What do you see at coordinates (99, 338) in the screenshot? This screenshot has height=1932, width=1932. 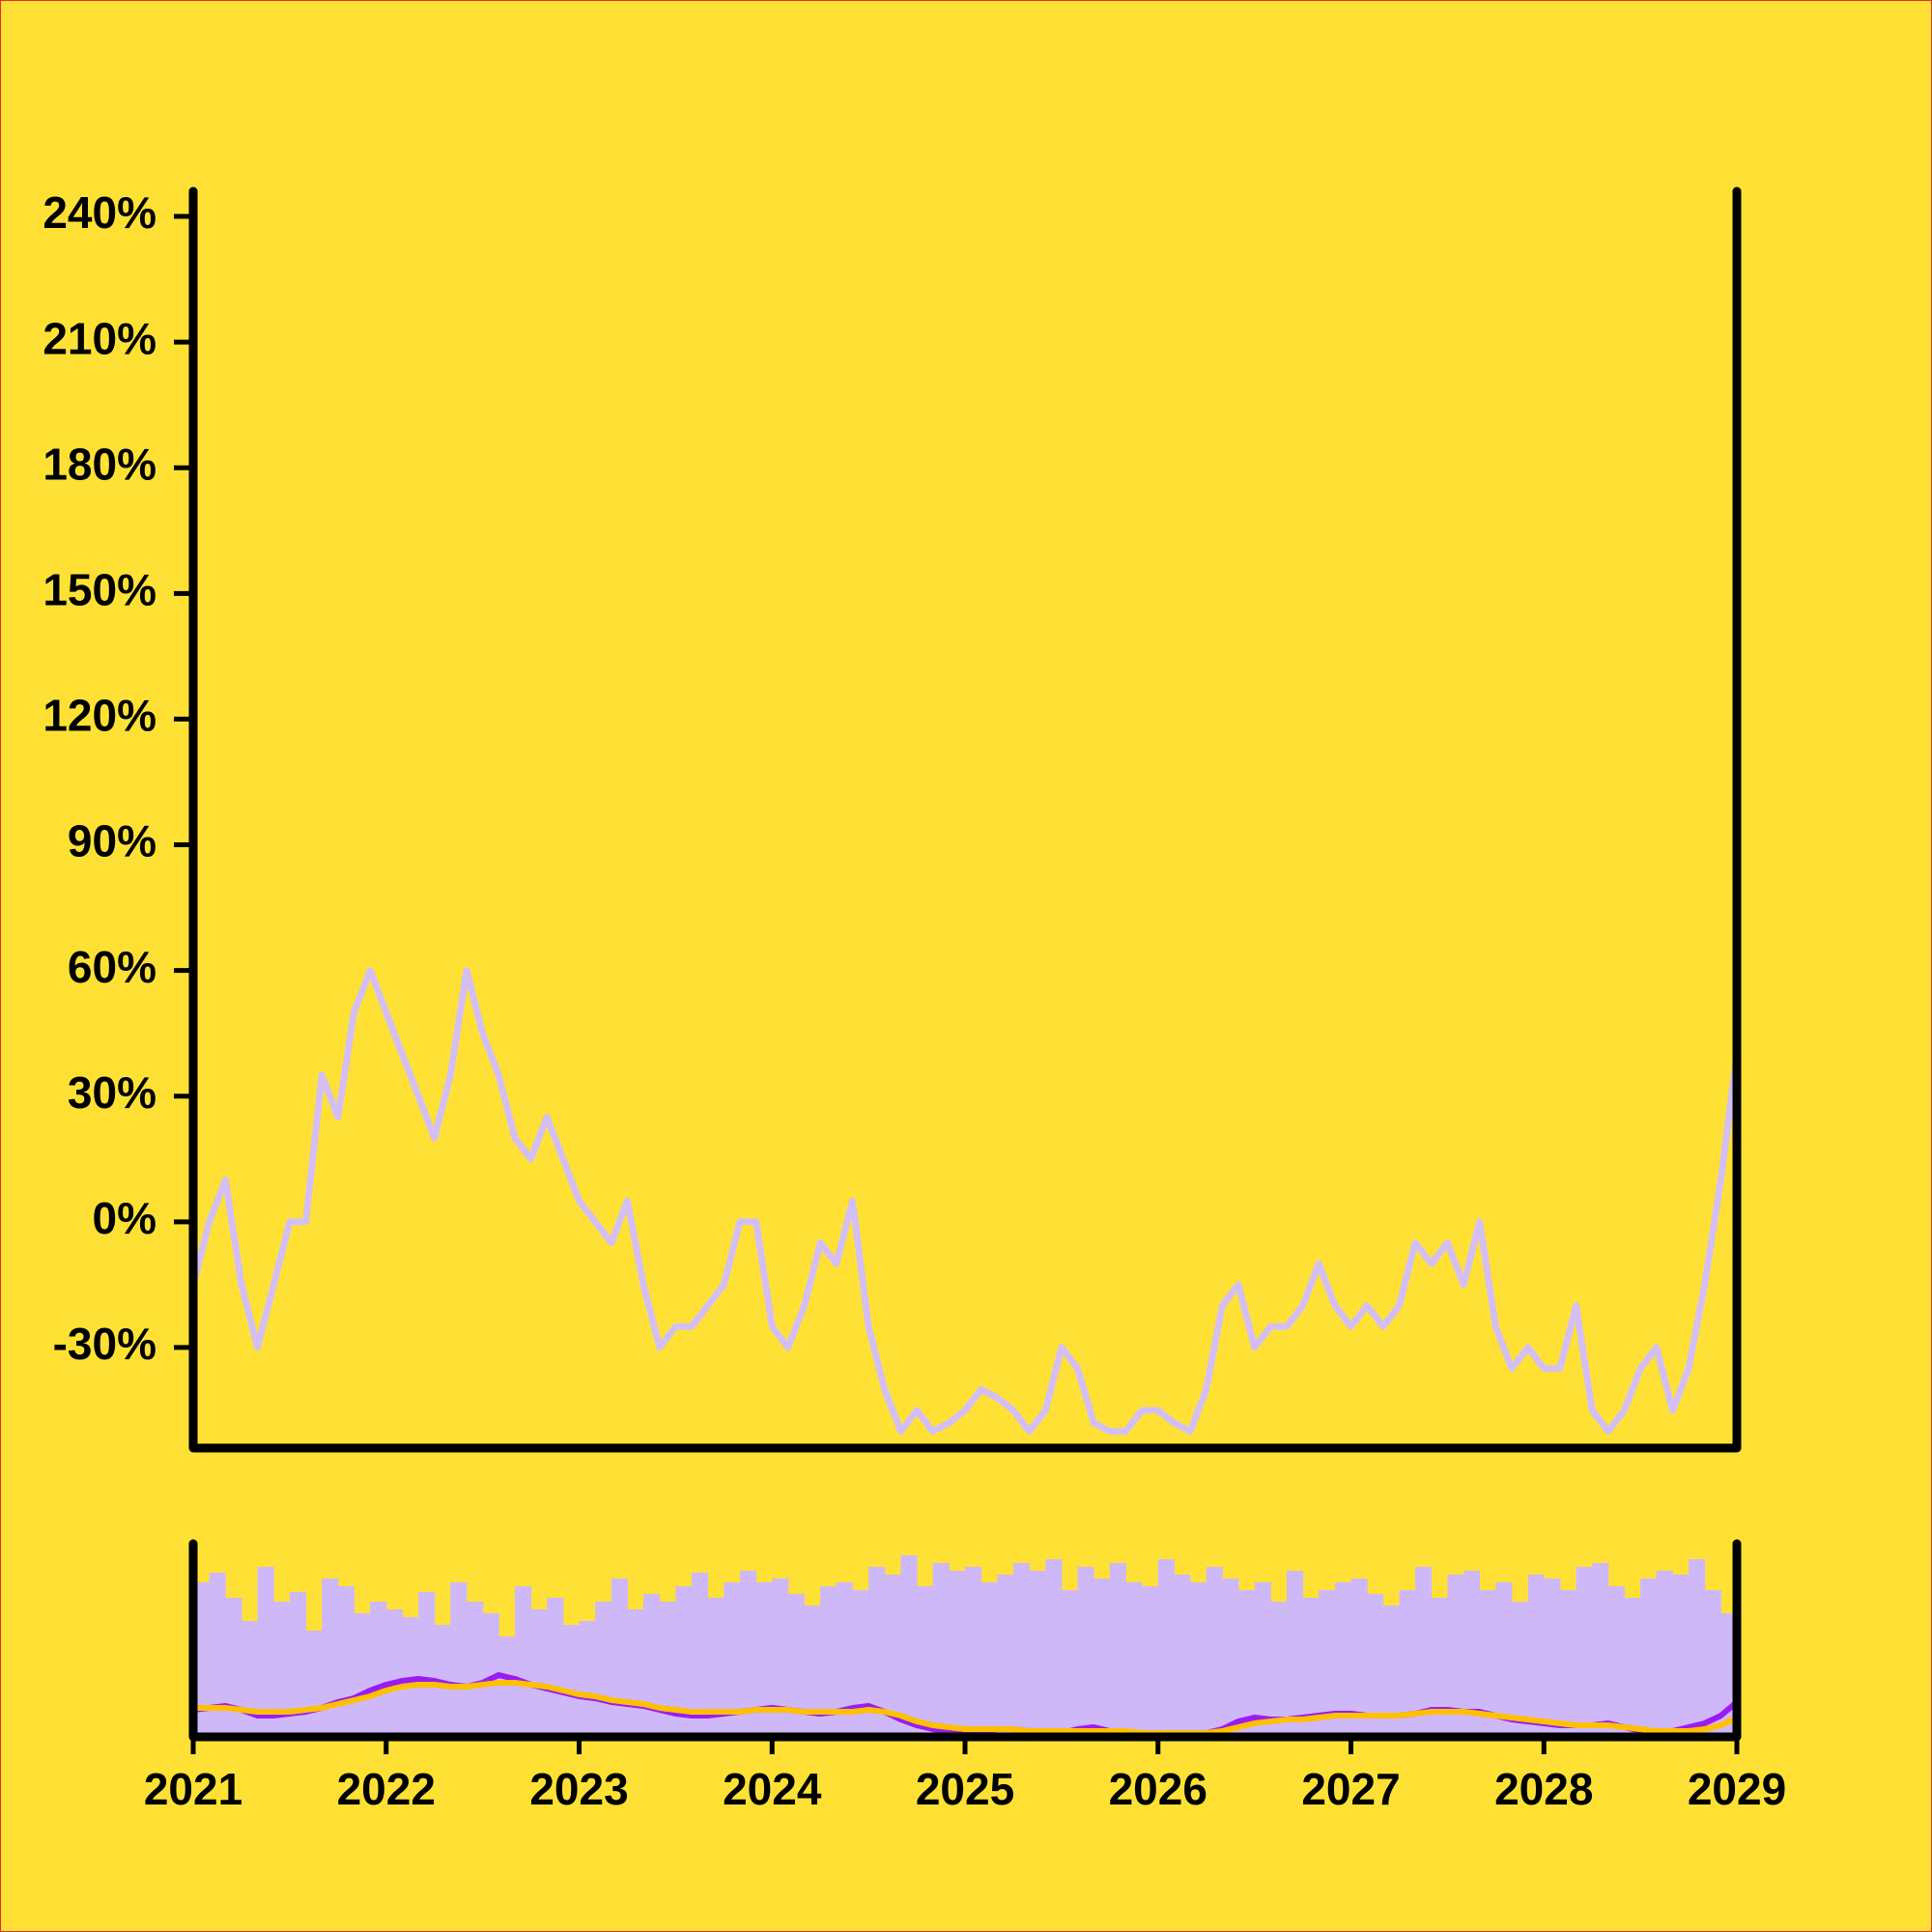 I see `y-tick-label: 210%` at bounding box center [99, 338].